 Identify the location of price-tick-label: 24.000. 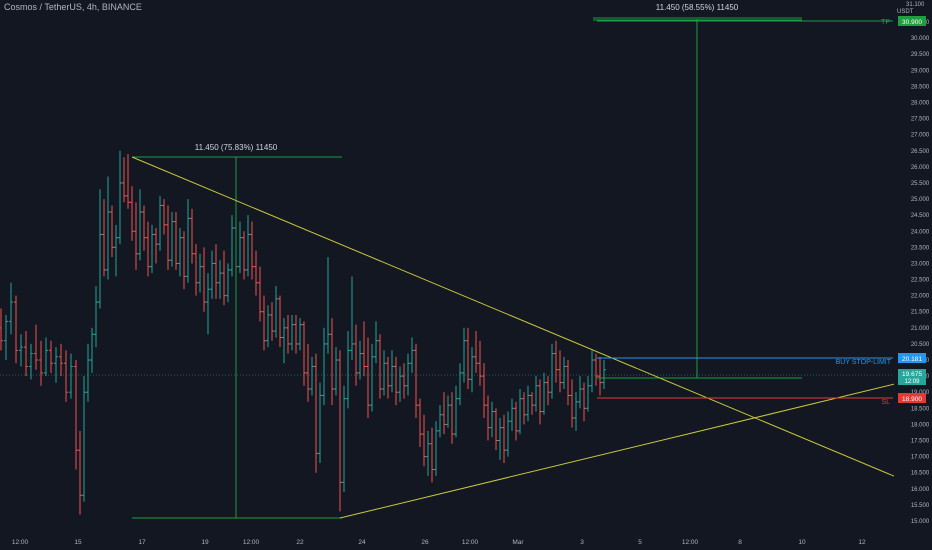
(920, 232).